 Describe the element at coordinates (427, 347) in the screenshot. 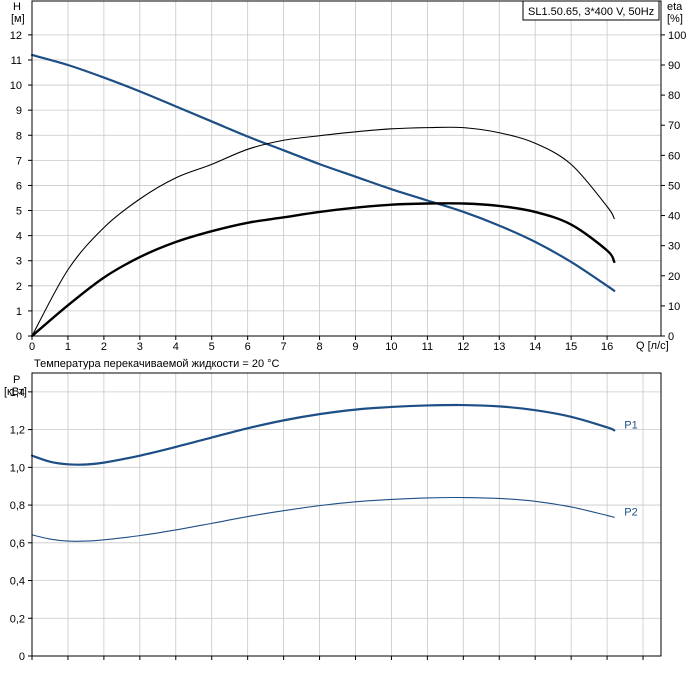

I see `x-tick-label: 11` at that location.